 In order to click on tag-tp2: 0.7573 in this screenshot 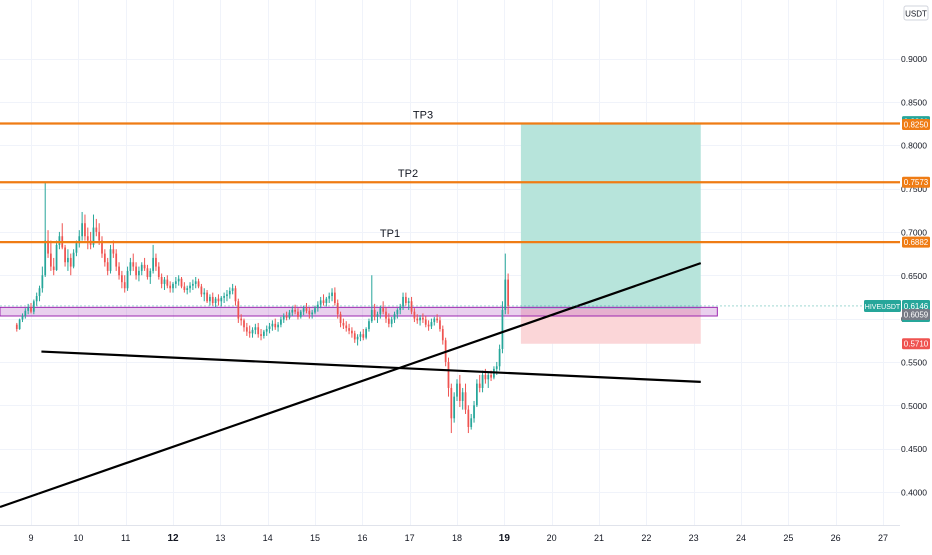, I will do `click(916, 182)`.